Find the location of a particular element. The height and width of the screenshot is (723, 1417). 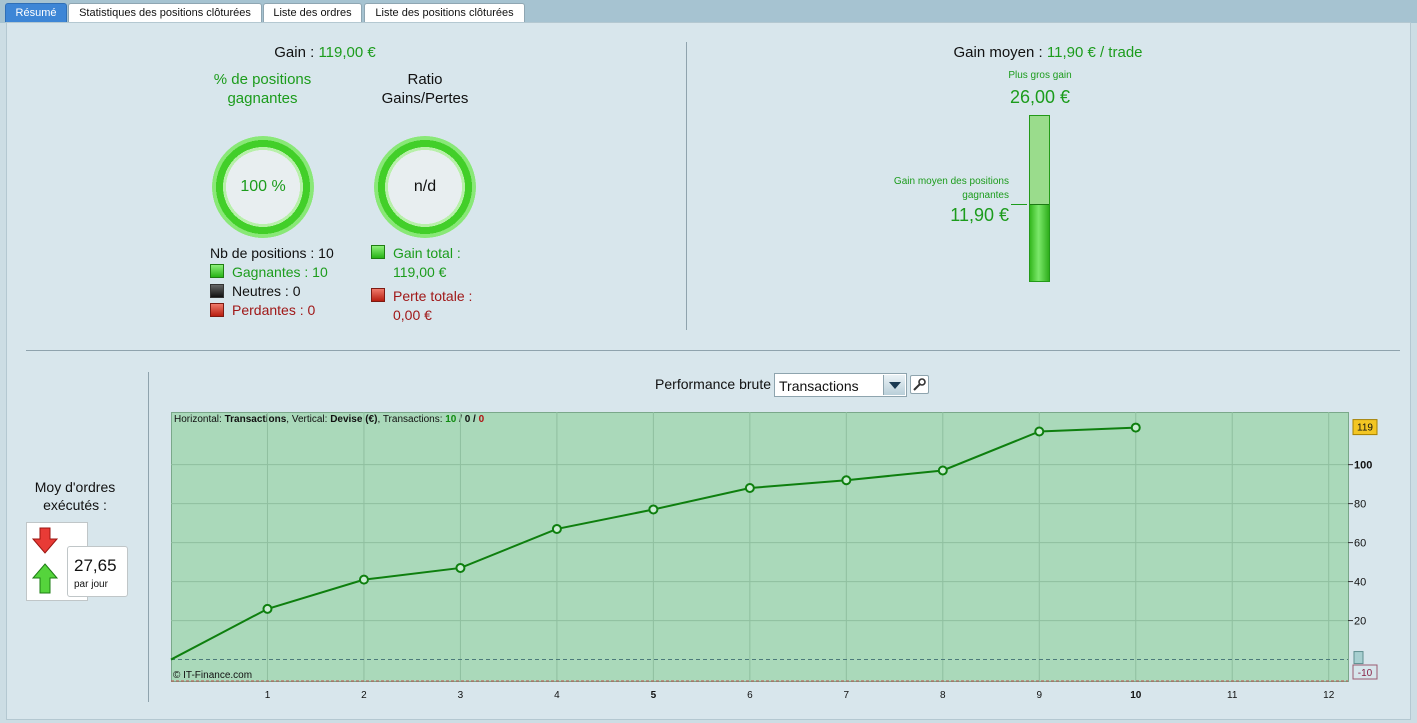

gain-summary: Gain : 119,00 € is located at coordinates (325, 52).